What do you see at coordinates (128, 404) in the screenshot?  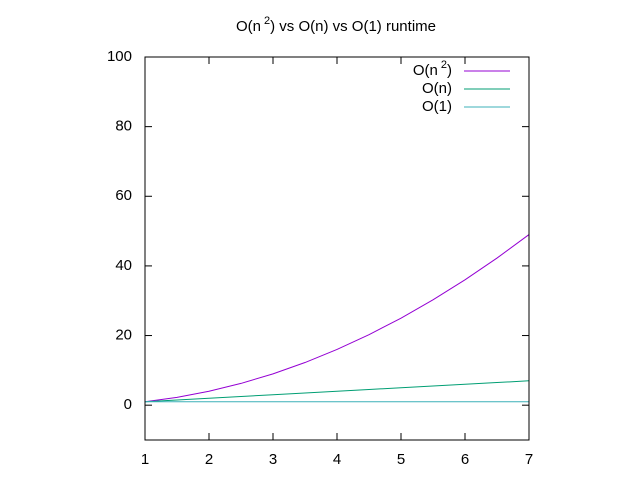 I see `y-tick-label: 0` at bounding box center [128, 404].